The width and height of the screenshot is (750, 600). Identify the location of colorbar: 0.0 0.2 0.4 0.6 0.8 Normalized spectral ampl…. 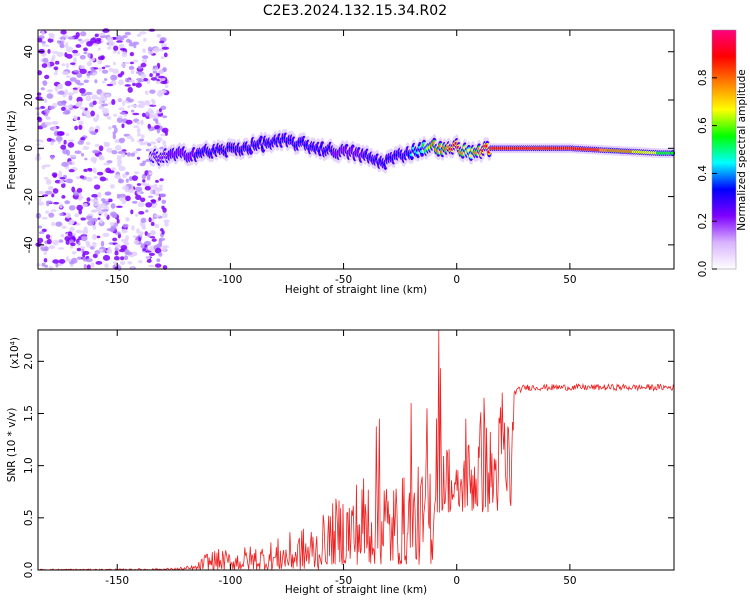
(722, 153).